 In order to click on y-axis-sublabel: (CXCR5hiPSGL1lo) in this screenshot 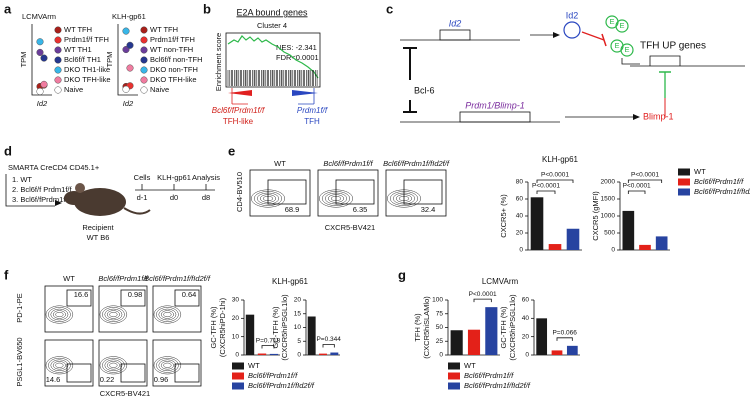, I will do `click(512, 327)`.